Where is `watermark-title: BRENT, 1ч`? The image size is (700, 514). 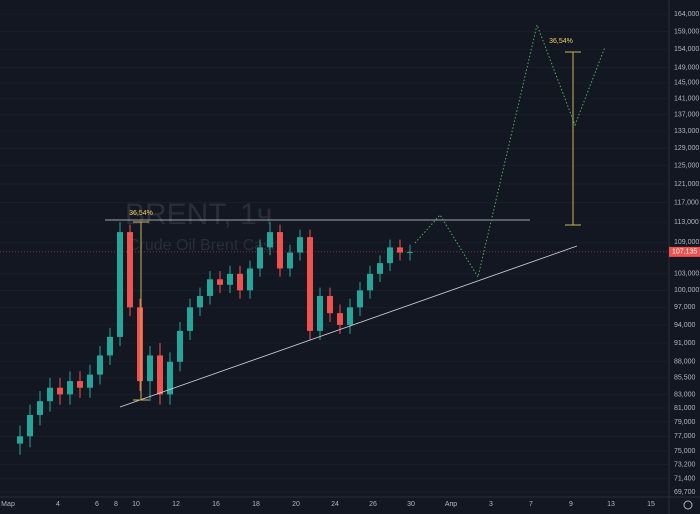
watermark-title: BRENT, 1ч is located at coordinates (198, 214).